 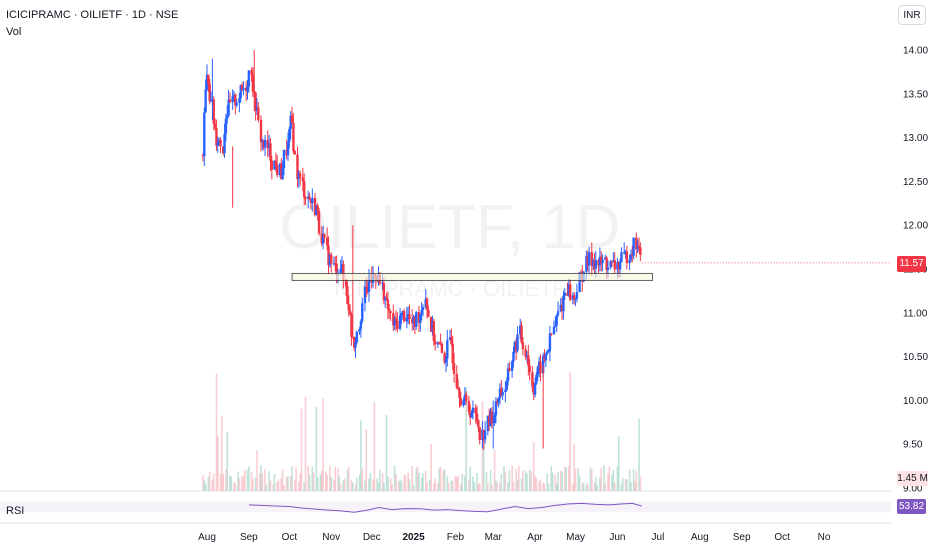 I want to click on currency-button: INR, so click(x=912, y=15).